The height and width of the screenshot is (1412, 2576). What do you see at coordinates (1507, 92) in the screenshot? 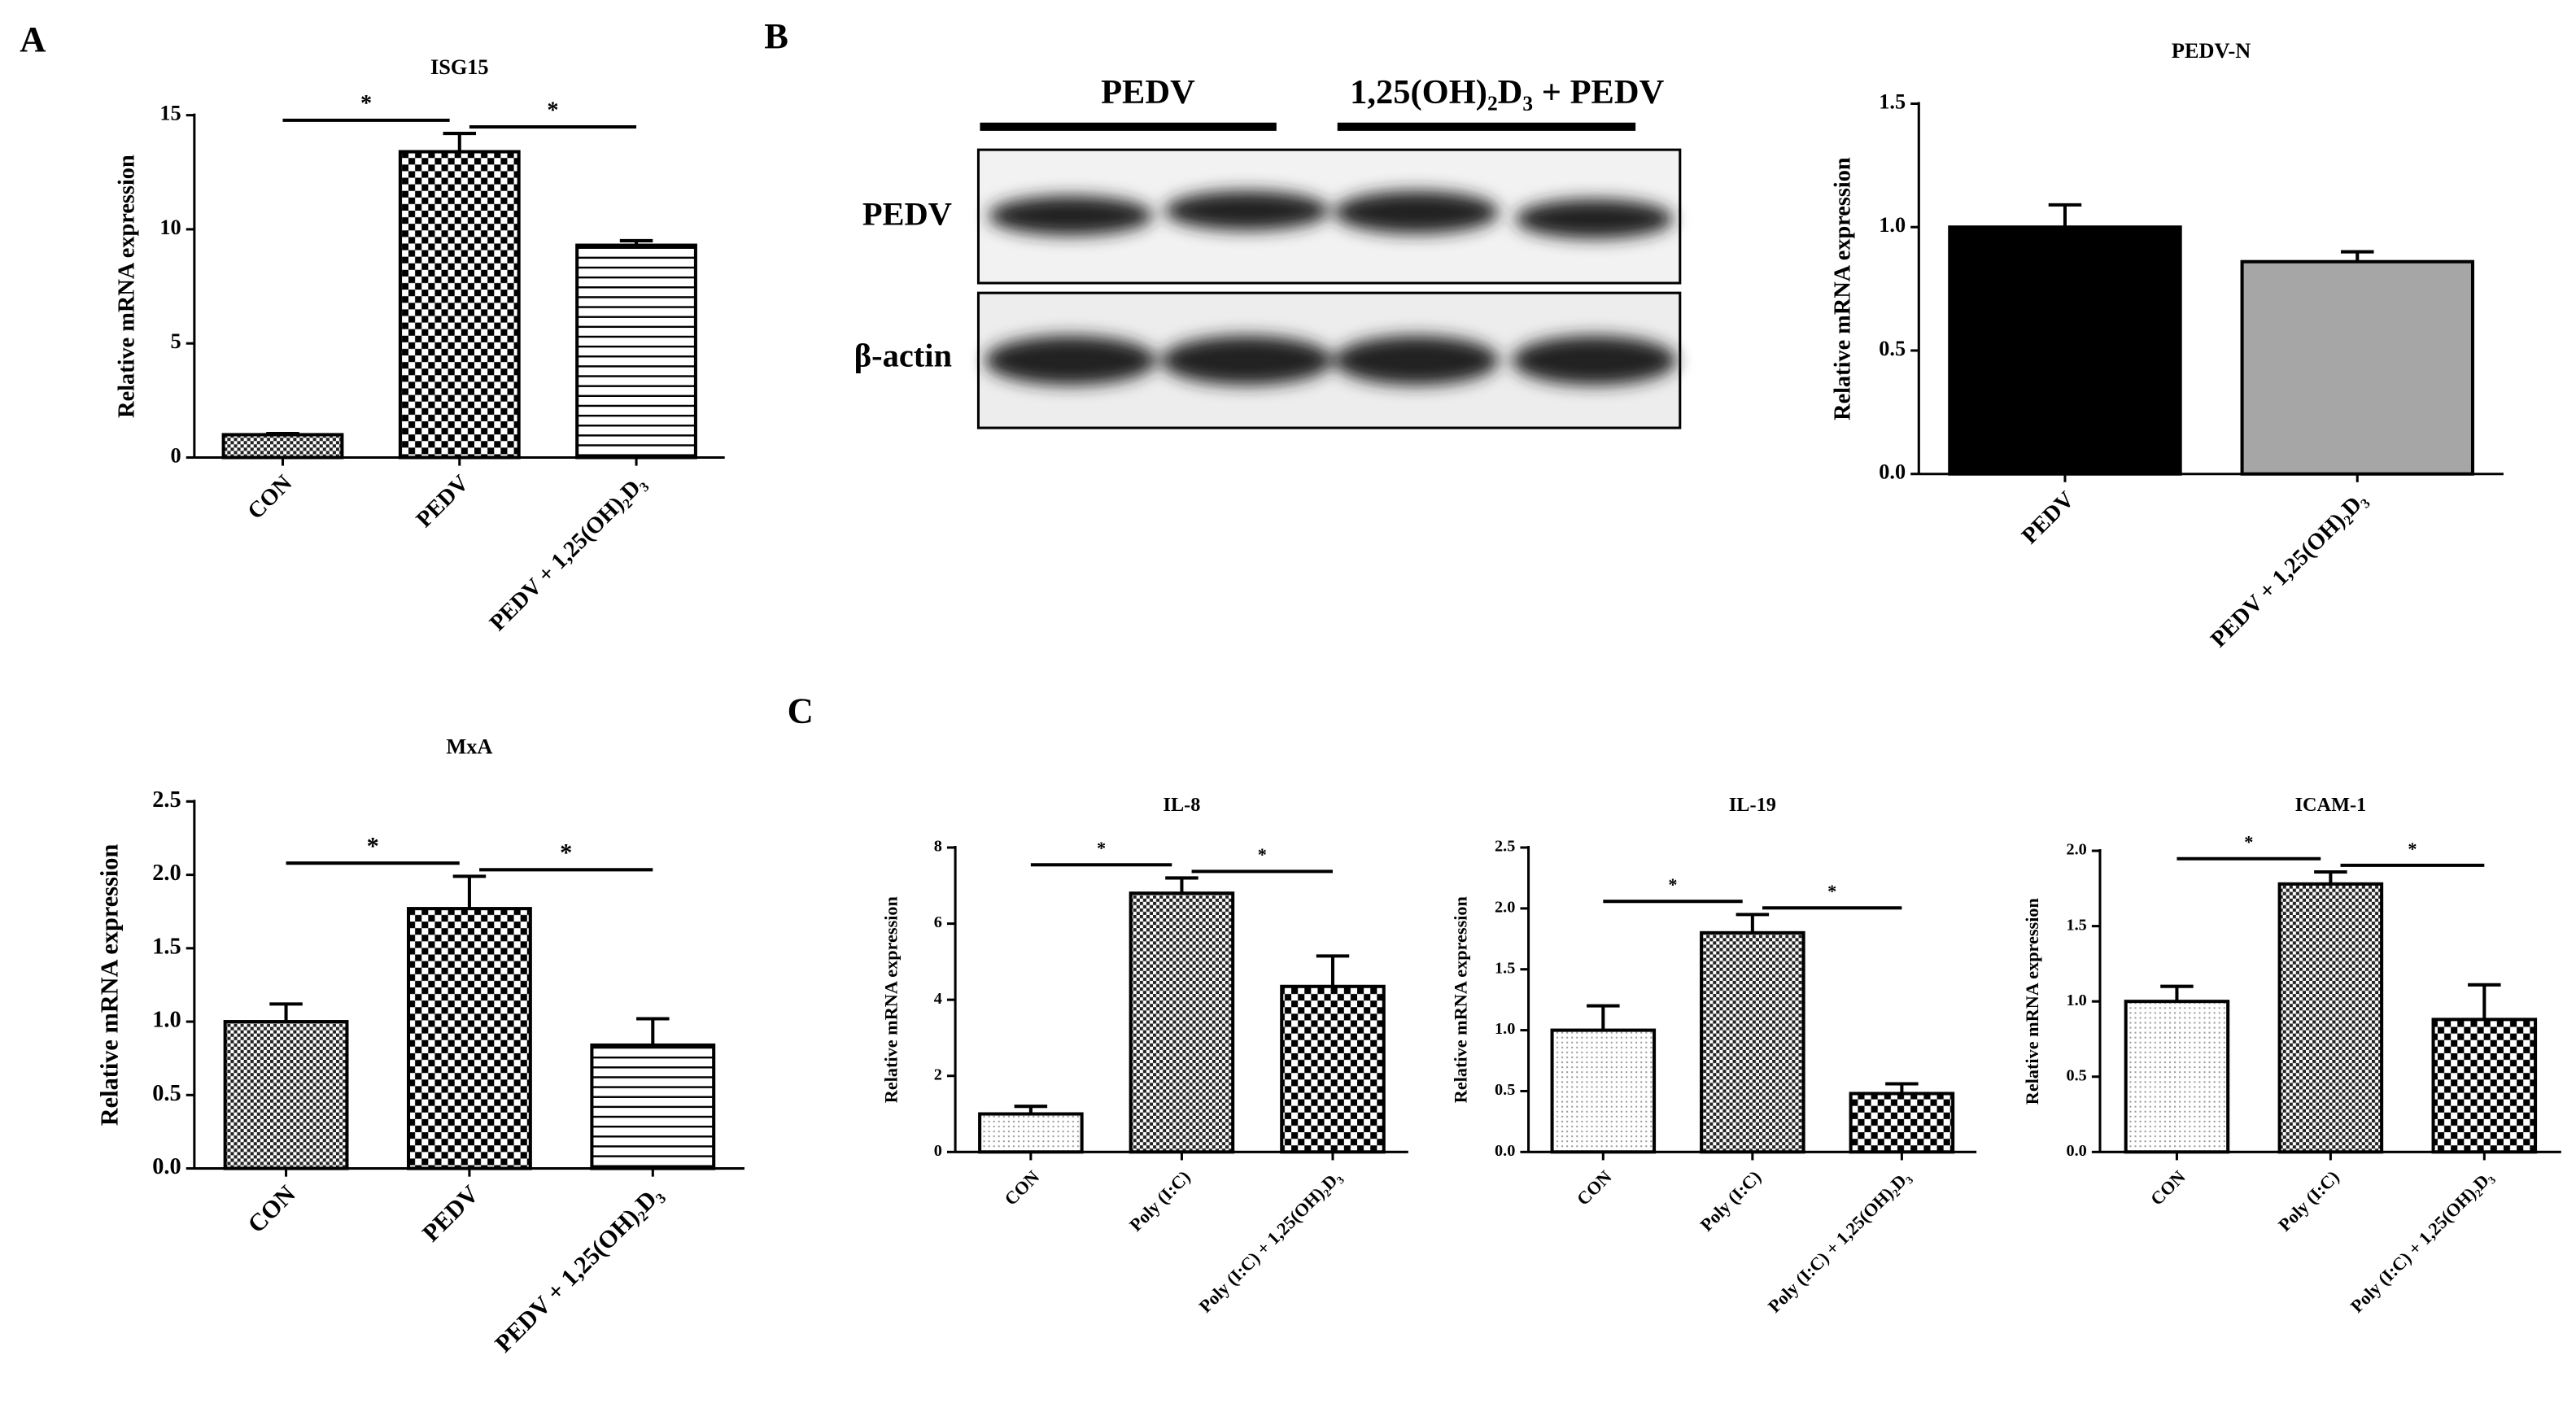
I see `lane-group-label: 1,25(OH)₂D₃ + PEDV` at bounding box center [1507, 92].